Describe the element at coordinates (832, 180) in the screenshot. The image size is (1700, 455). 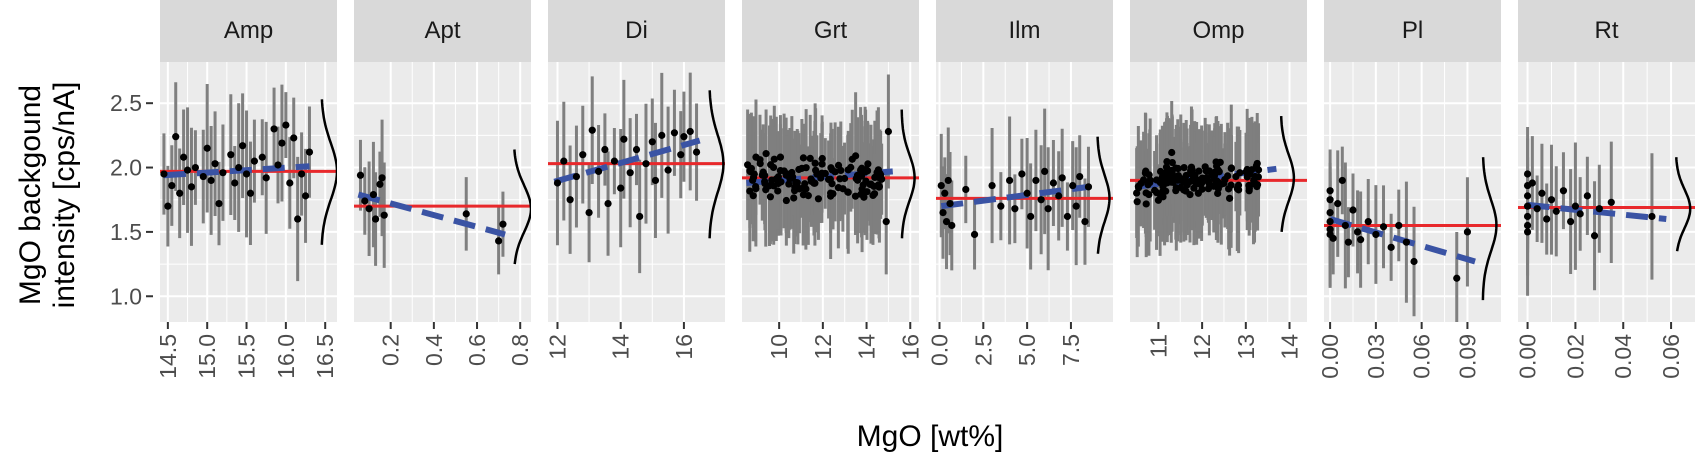
I see `facet-grt: Grt 10 12 14 16` at that location.